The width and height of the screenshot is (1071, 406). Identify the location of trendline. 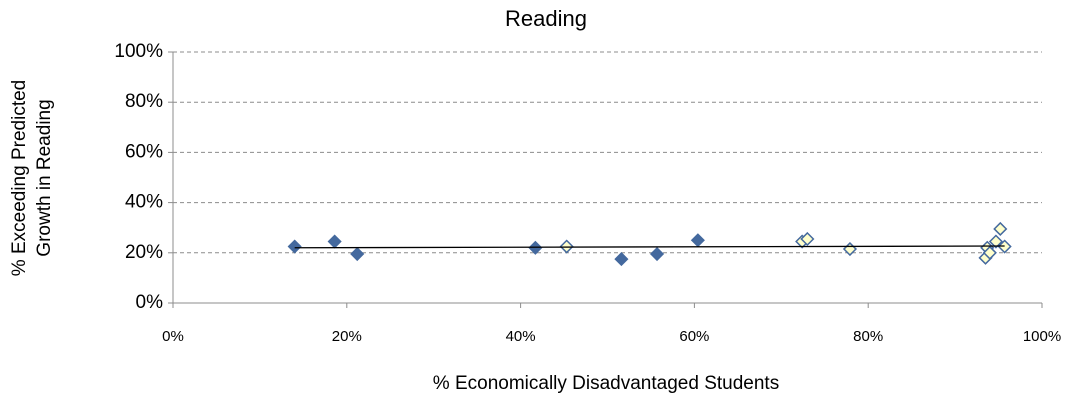
(649, 247).